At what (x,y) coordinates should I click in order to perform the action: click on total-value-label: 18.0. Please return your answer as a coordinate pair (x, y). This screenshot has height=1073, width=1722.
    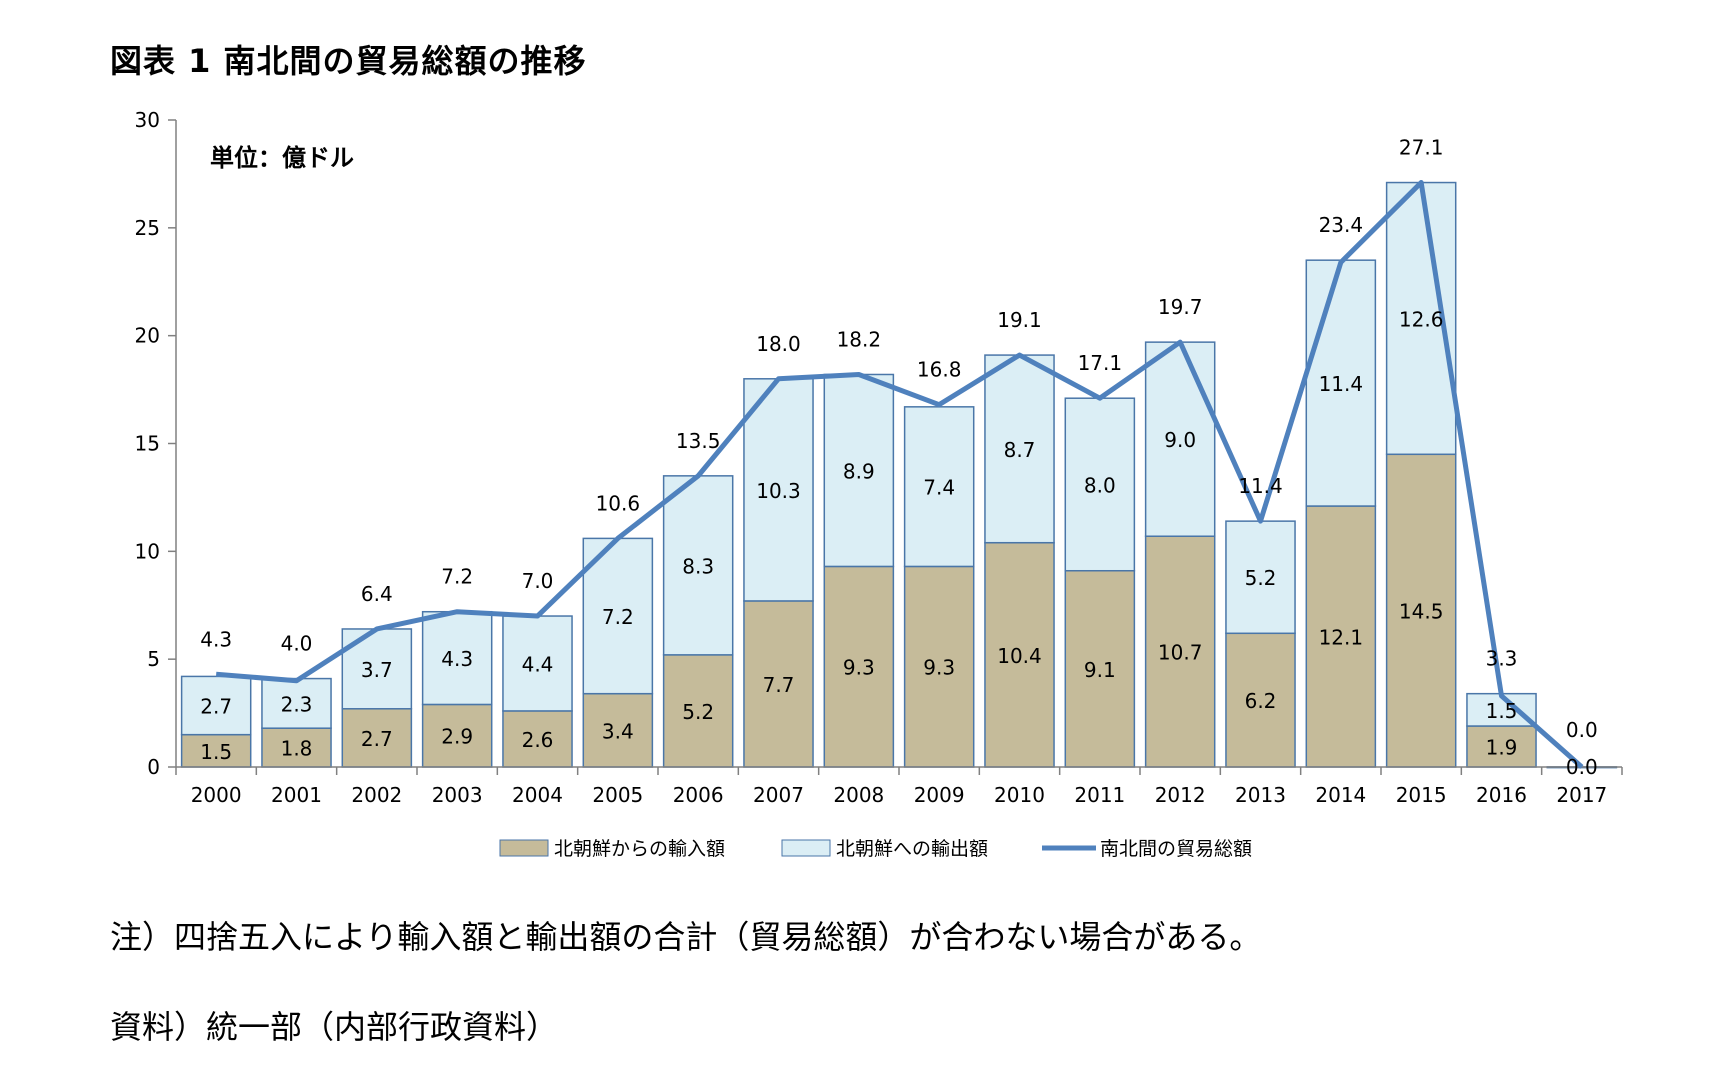
    Looking at the image, I should click on (778, 344).